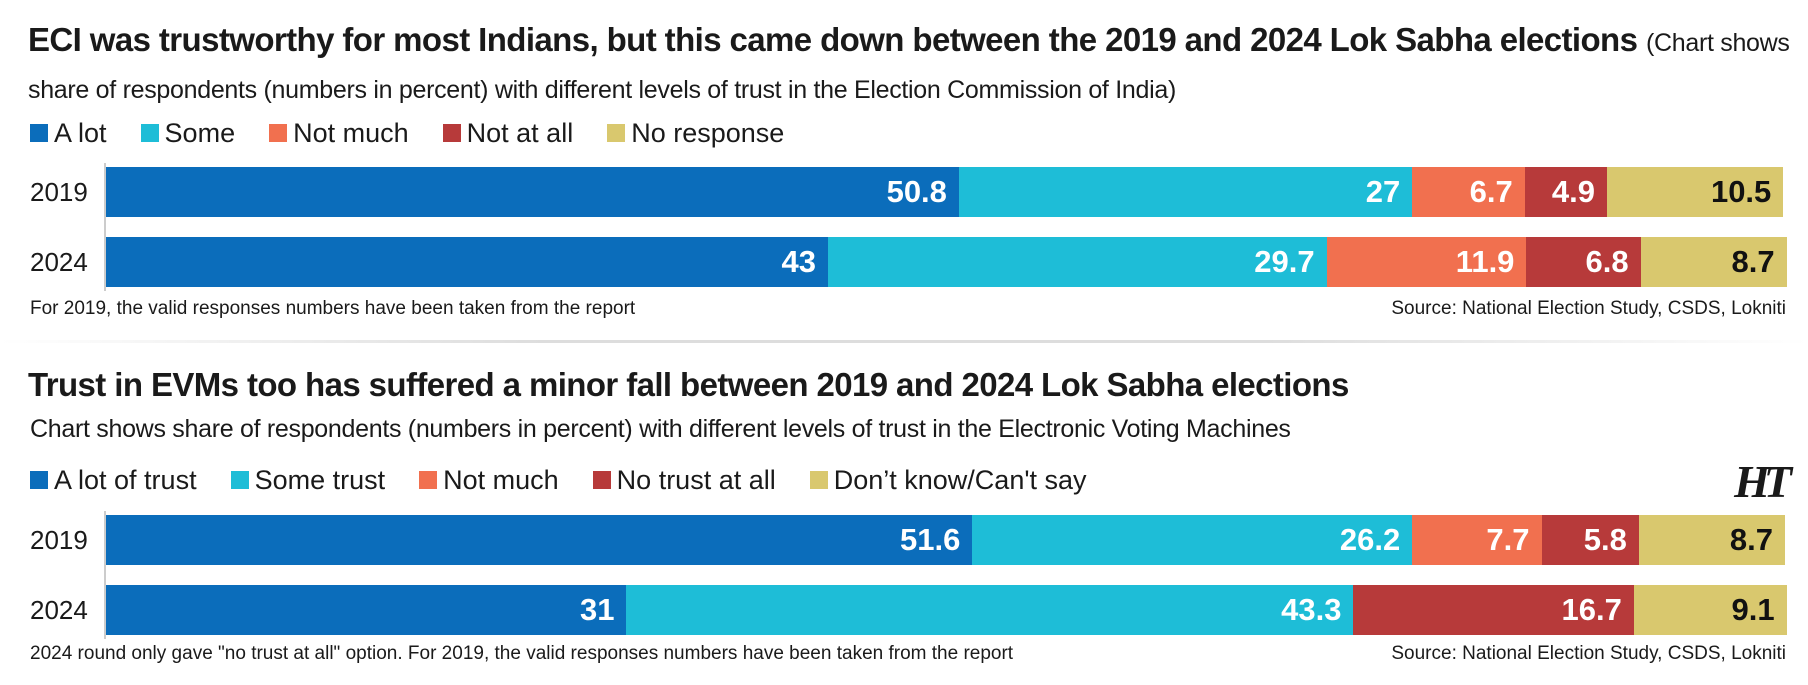  What do you see at coordinates (520, 132) in the screenshot?
I see `legend-label: Not at all` at bounding box center [520, 132].